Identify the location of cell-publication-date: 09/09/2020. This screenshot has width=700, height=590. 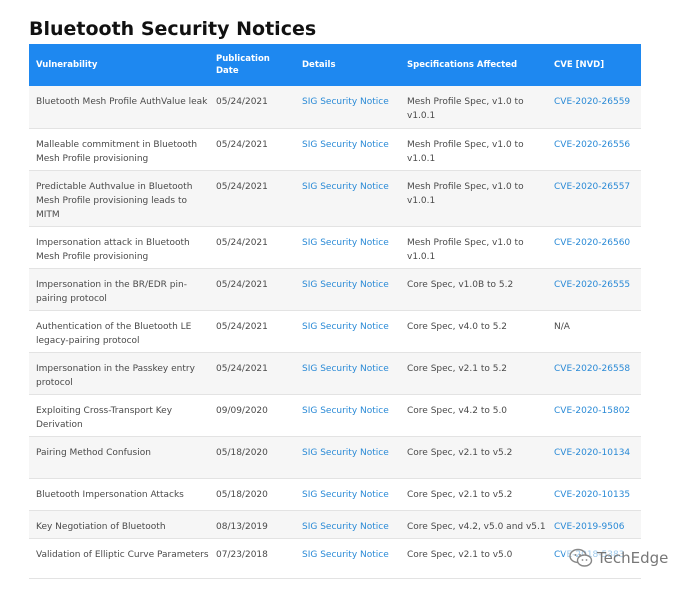
(252, 415).